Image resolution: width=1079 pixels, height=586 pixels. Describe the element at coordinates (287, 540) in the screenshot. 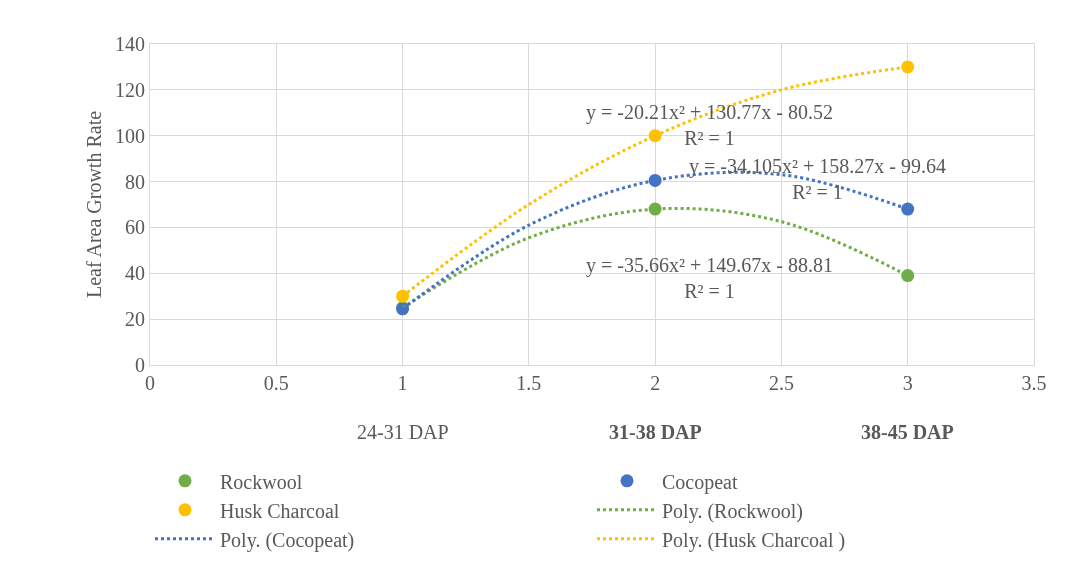

I see `legend-label: Poly. (Cocopeat)` at that location.